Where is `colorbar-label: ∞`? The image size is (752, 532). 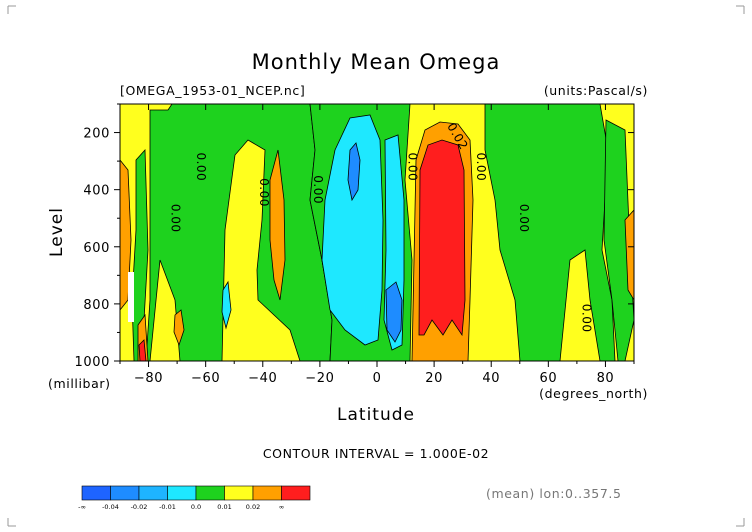 colorbar-label: ∞ is located at coordinates (281, 507).